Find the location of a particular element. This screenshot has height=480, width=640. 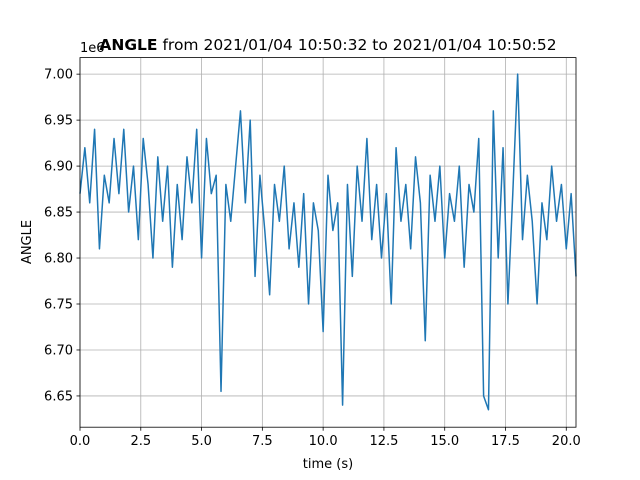

x-tick-label: 5.0 is located at coordinates (201, 441).